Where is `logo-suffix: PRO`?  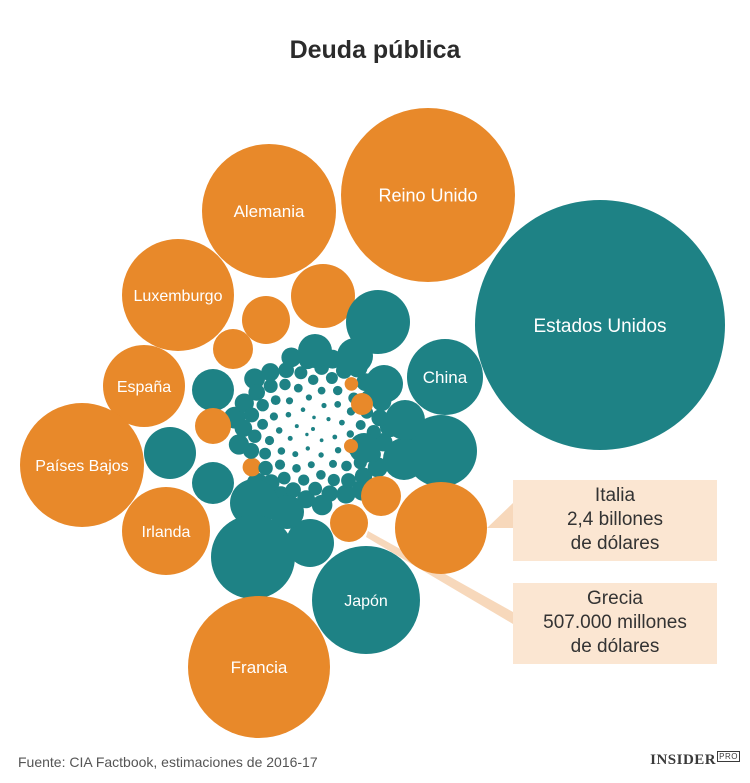 logo-suffix: PRO is located at coordinates (728, 756).